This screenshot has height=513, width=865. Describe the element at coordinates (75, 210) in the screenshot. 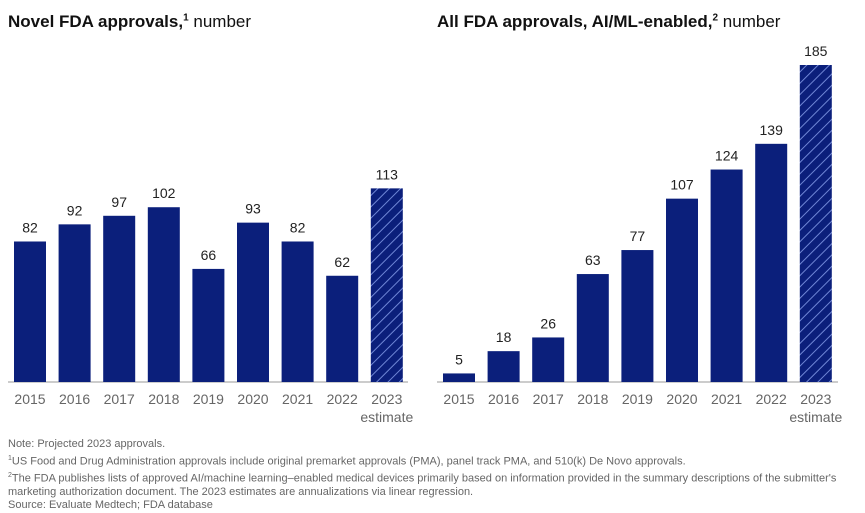

I see `data-label: 92` at that location.